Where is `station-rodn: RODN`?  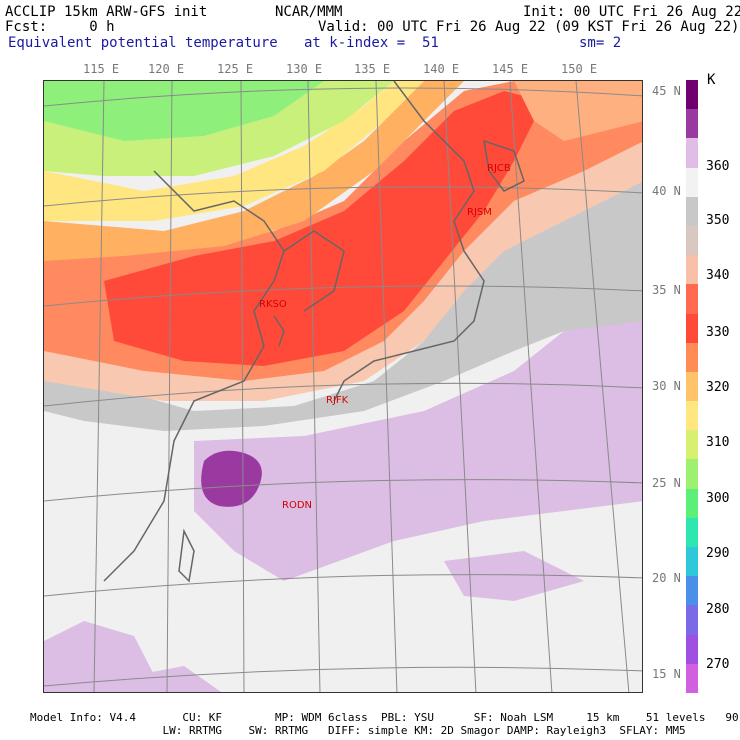
station-rodn: RODN is located at coordinates (297, 505).